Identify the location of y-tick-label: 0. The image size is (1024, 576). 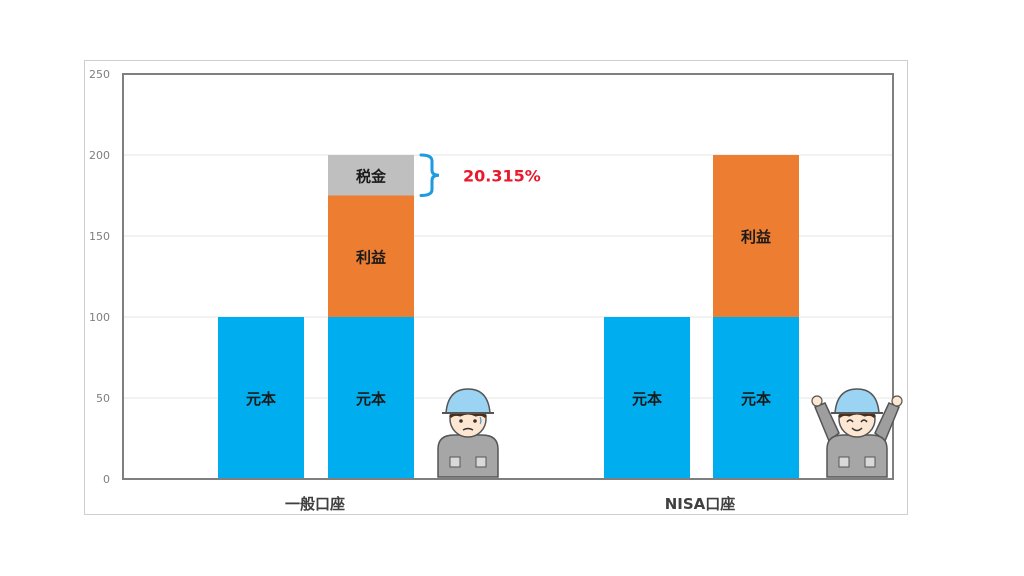
(106, 479).